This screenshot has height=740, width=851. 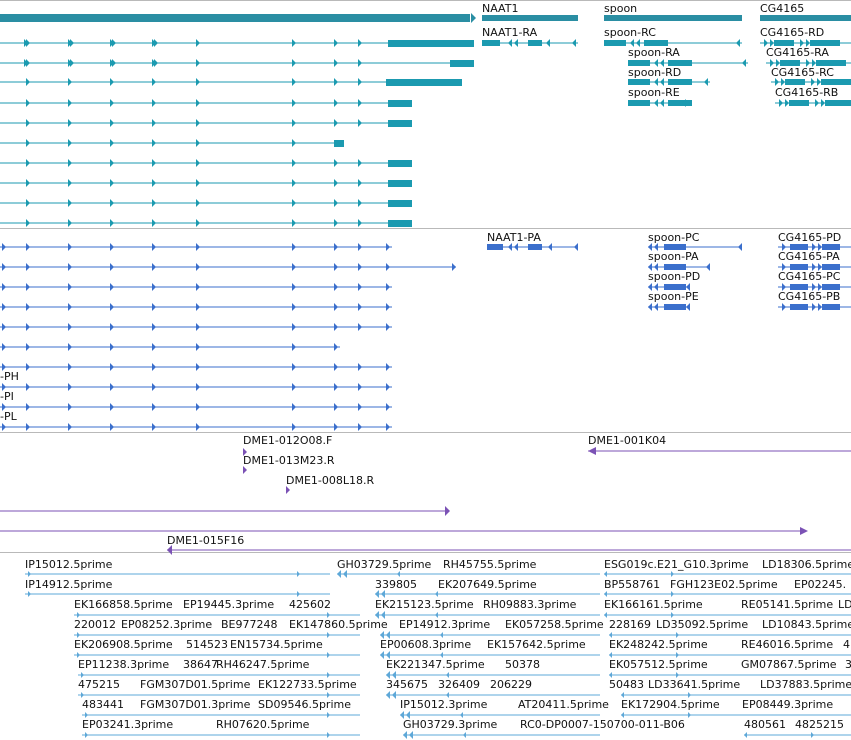 What do you see at coordinates (103, 704) in the screenshot?
I see `est-label: 483441` at bounding box center [103, 704].